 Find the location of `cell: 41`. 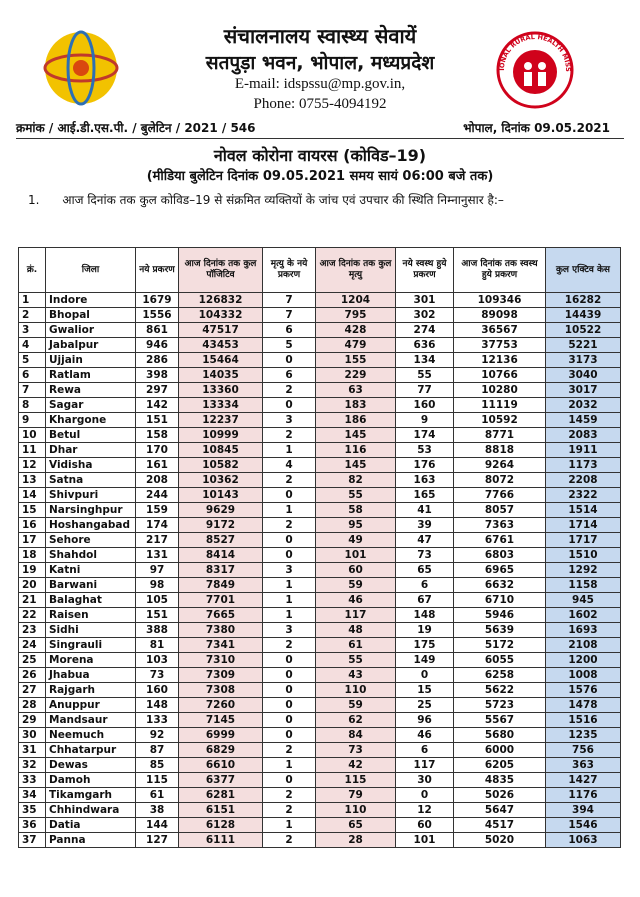

cell: 41 is located at coordinates (424, 510).